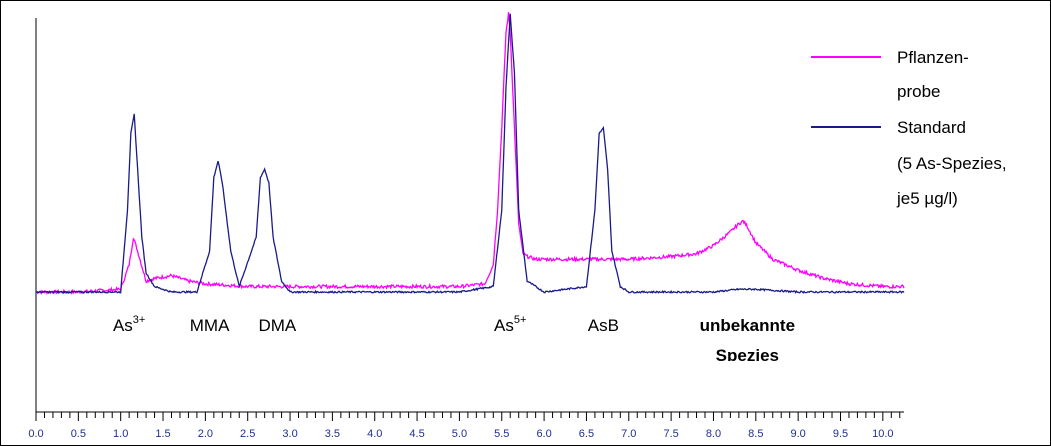 This screenshot has width=1051, height=446. Describe the element at coordinates (510, 324) in the screenshot. I see `peak-label: As5+` at that location.